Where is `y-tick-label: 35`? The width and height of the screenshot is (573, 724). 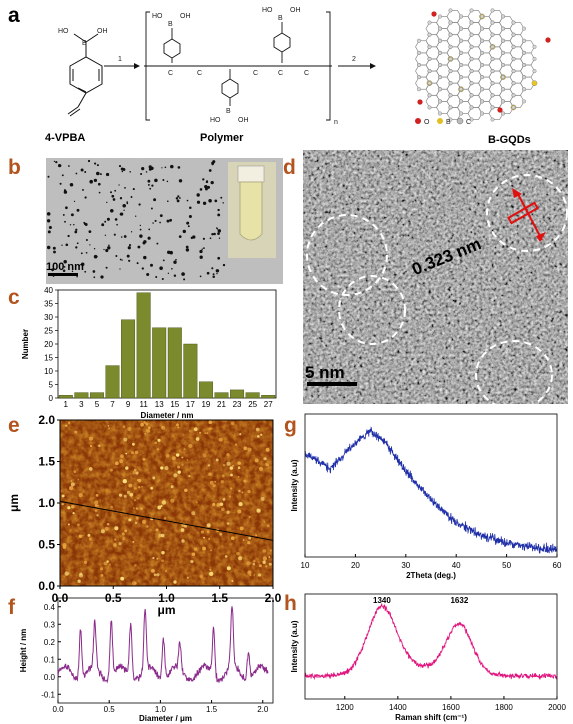
y-tick-label: 35 is located at coordinates (48, 304).